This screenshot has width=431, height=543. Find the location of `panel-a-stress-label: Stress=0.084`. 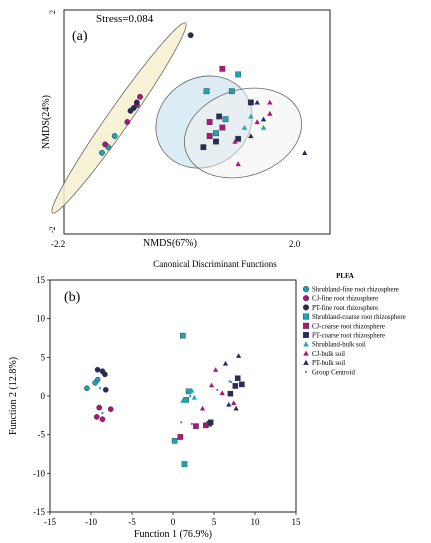

panel-a-stress-label: Stress=0.084 is located at coordinates (125, 19).